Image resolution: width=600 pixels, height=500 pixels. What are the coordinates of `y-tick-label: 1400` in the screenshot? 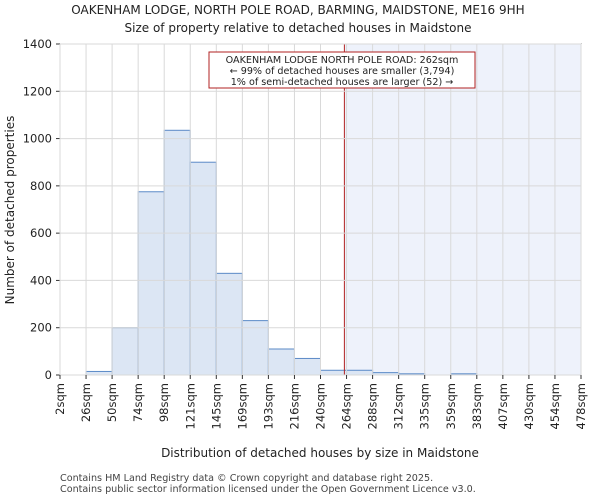 It's located at (37, 44).